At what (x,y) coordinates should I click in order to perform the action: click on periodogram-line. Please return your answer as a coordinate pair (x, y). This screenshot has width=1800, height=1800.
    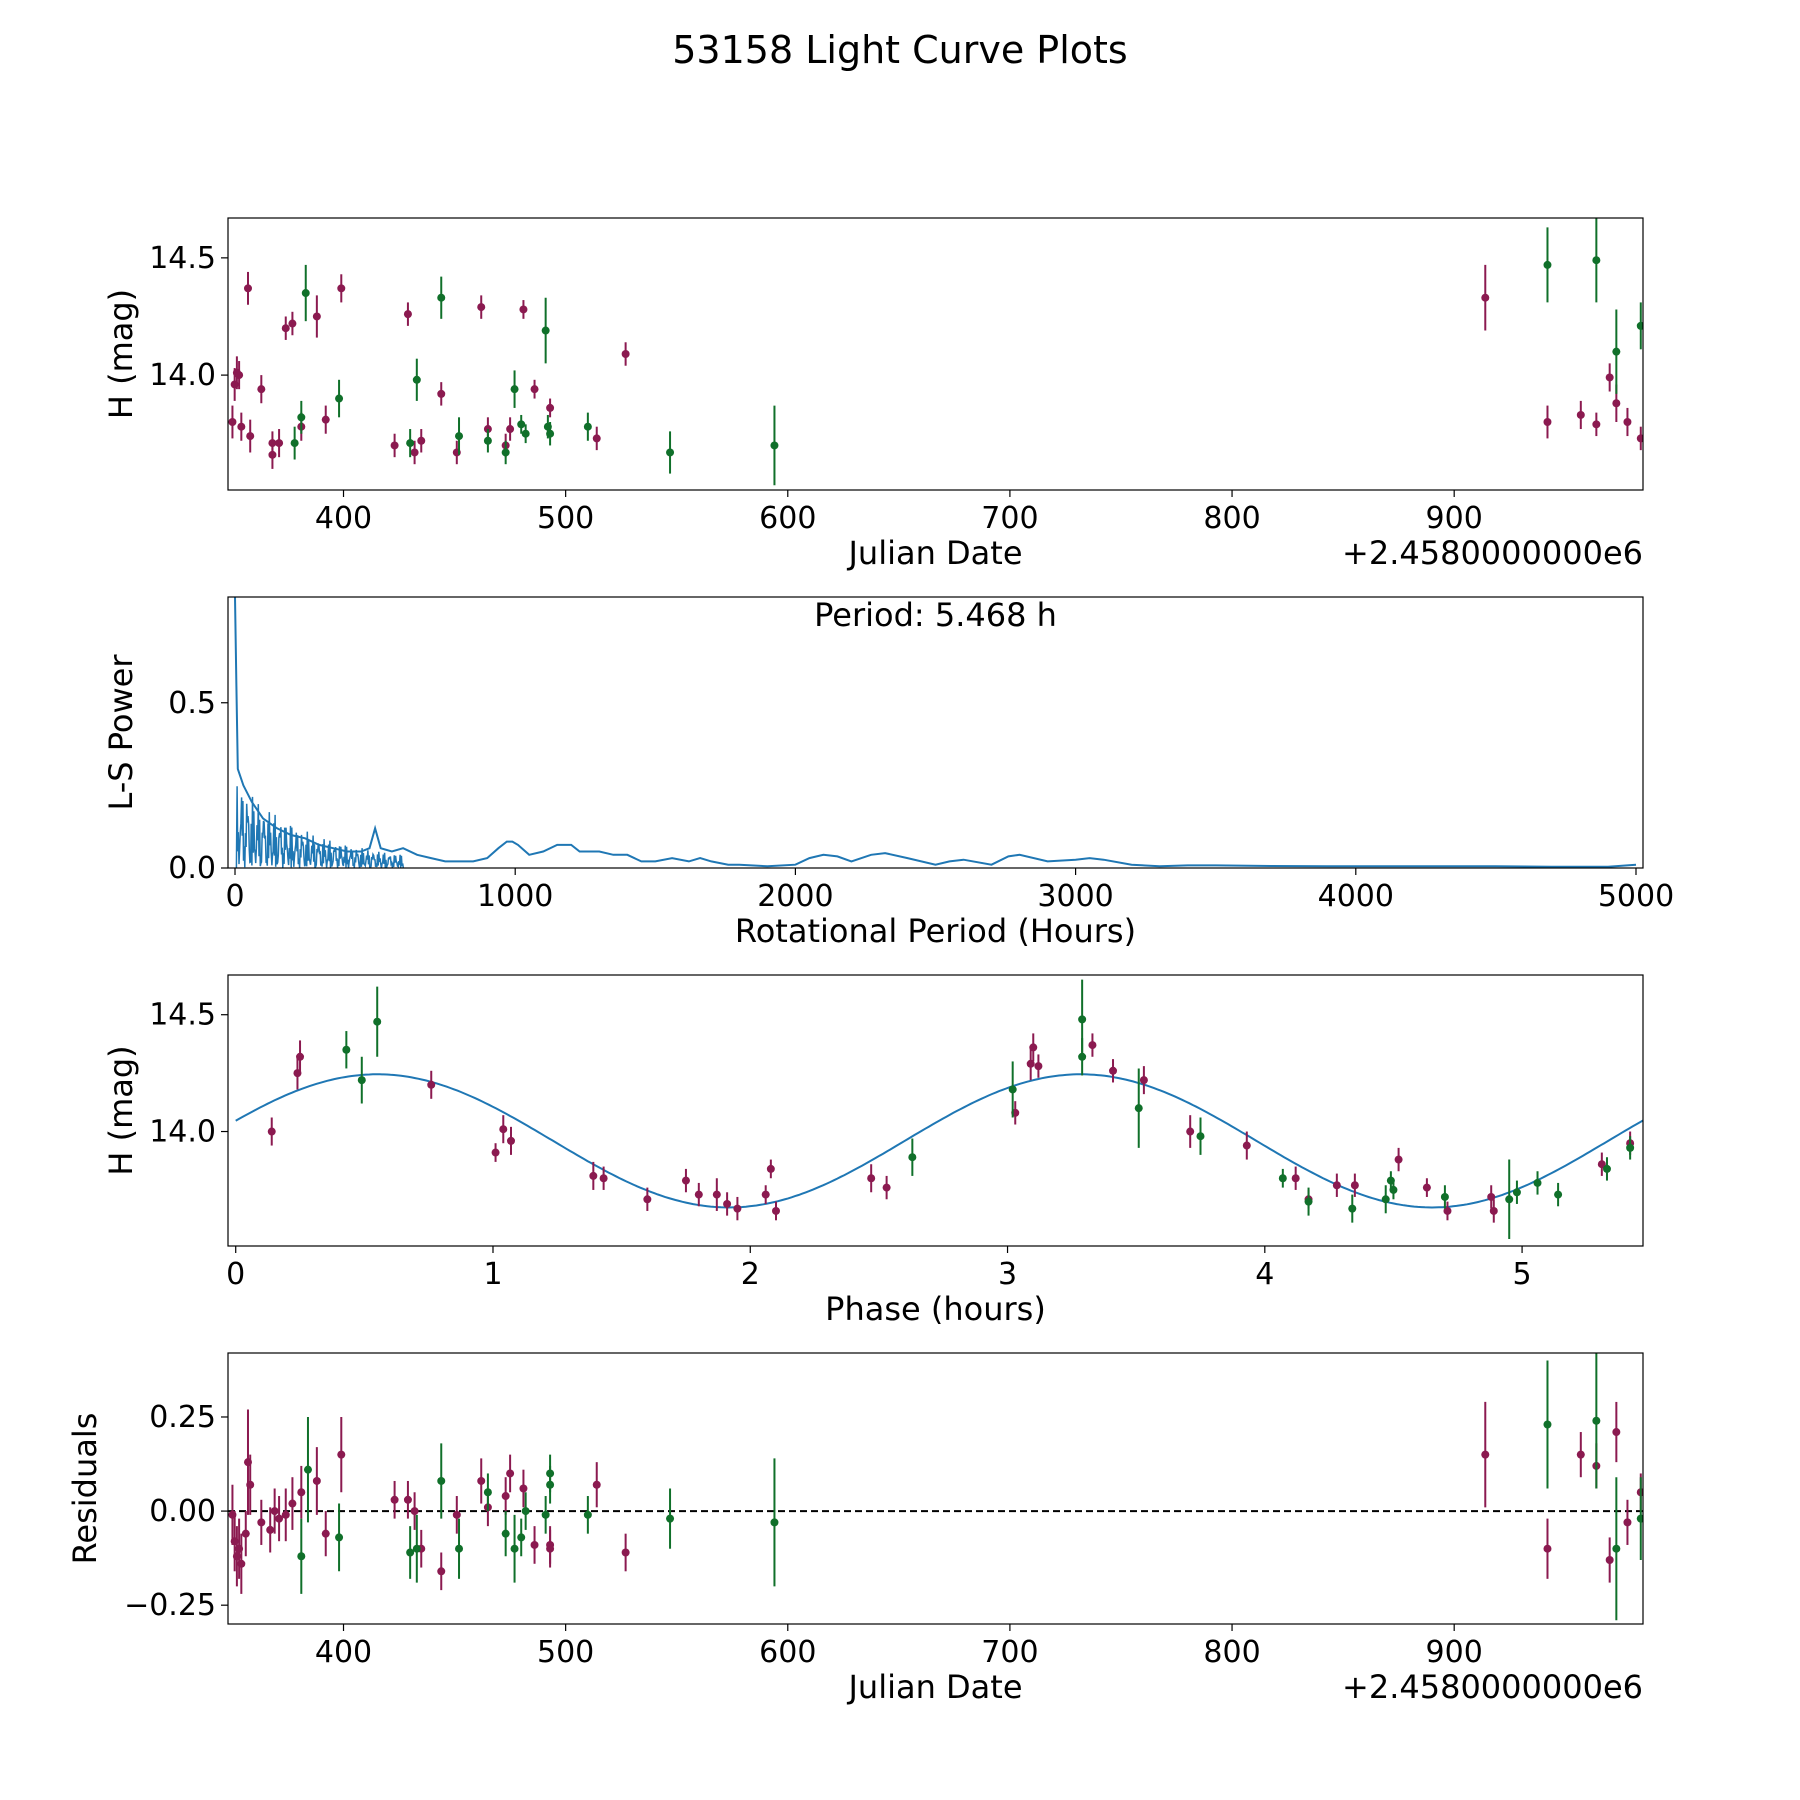
    Looking at the image, I should click on (935, 732).